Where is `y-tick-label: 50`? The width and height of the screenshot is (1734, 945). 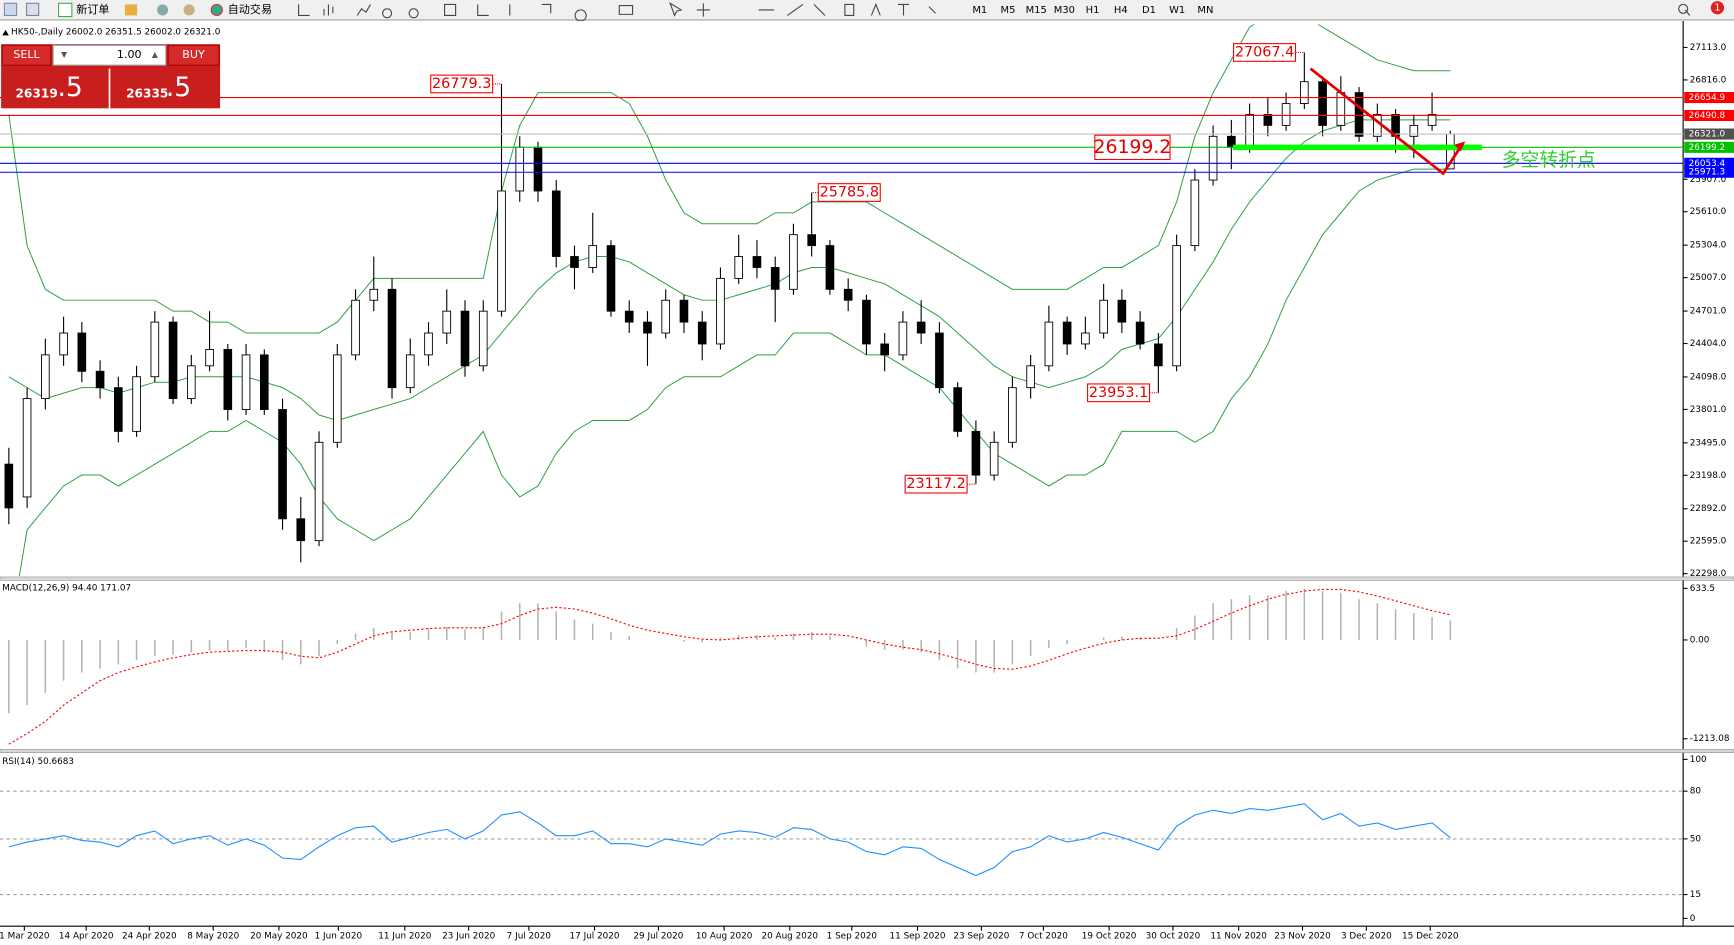
y-tick-label: 50 is located at coordinates (1696, 839).